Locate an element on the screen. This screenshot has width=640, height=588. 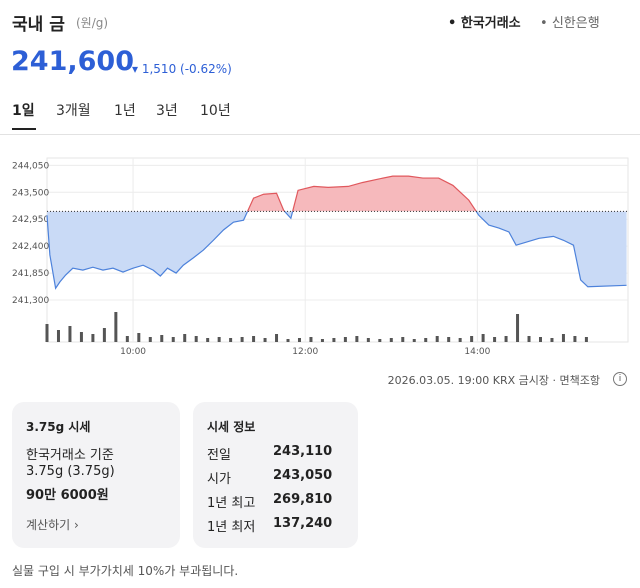
y-tick-label: 241,850 is located at coordinates (30, 274).